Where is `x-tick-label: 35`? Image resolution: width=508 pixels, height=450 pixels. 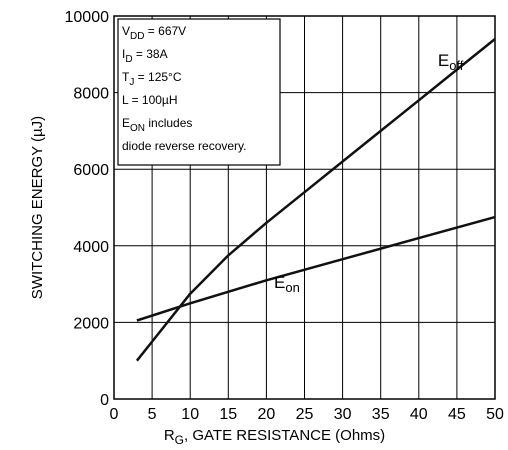 x-tick-label: 35 is located at coordinates (381, 414).